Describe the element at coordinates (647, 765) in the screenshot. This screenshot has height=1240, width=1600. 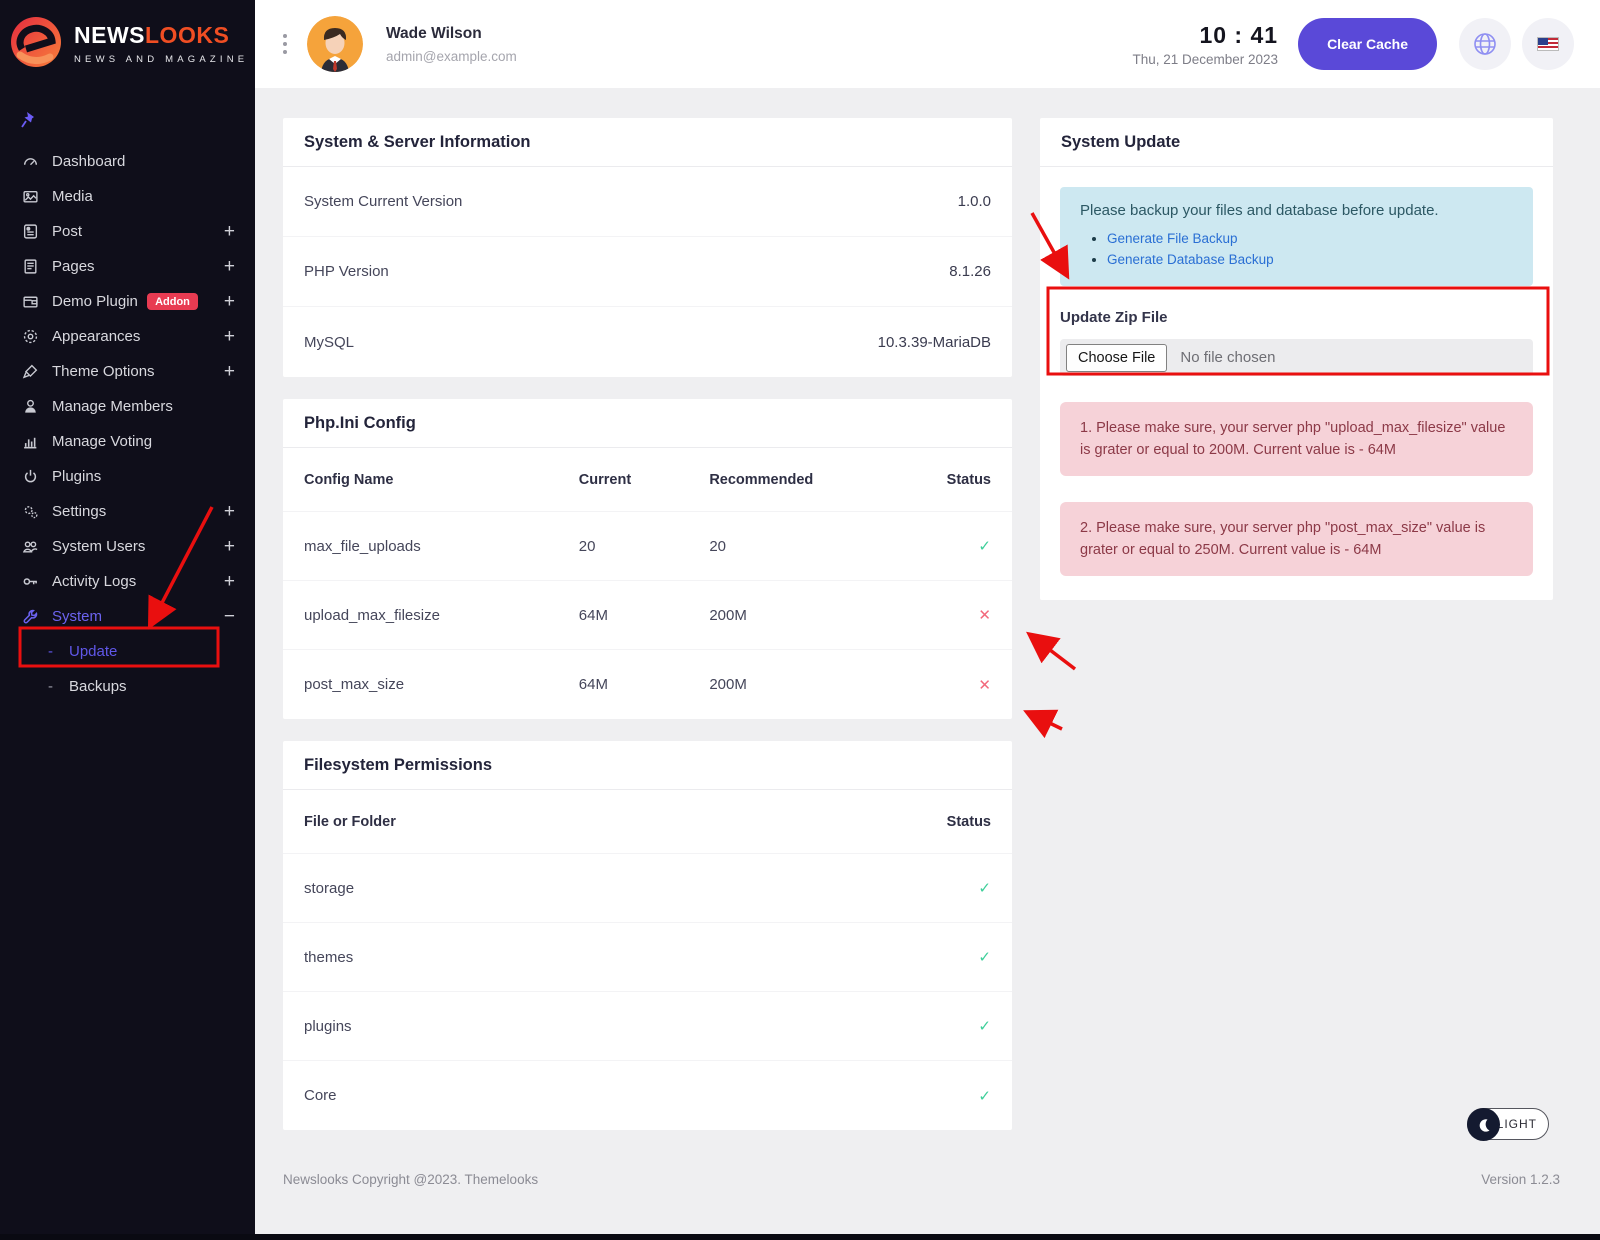
I see `panel-title: Filesystem Permissions` at that location.